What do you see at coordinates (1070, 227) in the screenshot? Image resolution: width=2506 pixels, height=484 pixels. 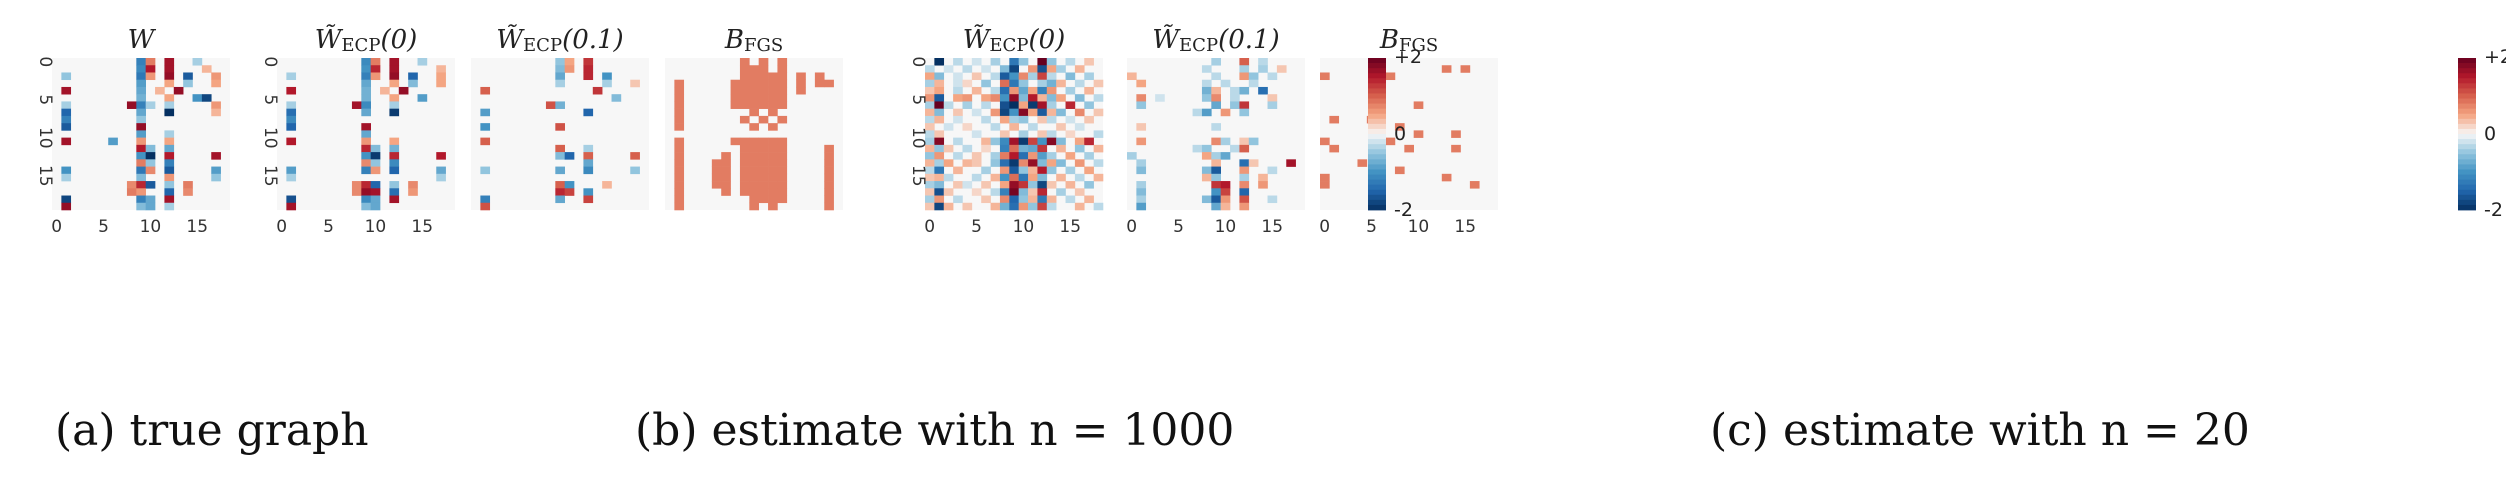 I see `x-tick-label: 15` at bounding box center [1070, 227].